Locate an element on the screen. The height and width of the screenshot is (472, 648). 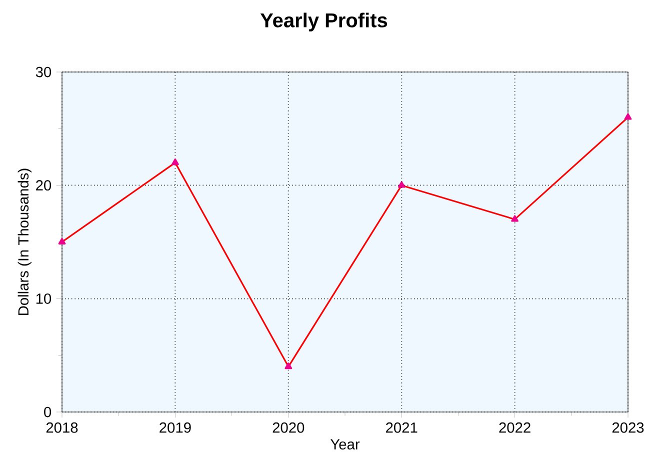
x-tick-label: 2018 is located at coordinates (62, 427).